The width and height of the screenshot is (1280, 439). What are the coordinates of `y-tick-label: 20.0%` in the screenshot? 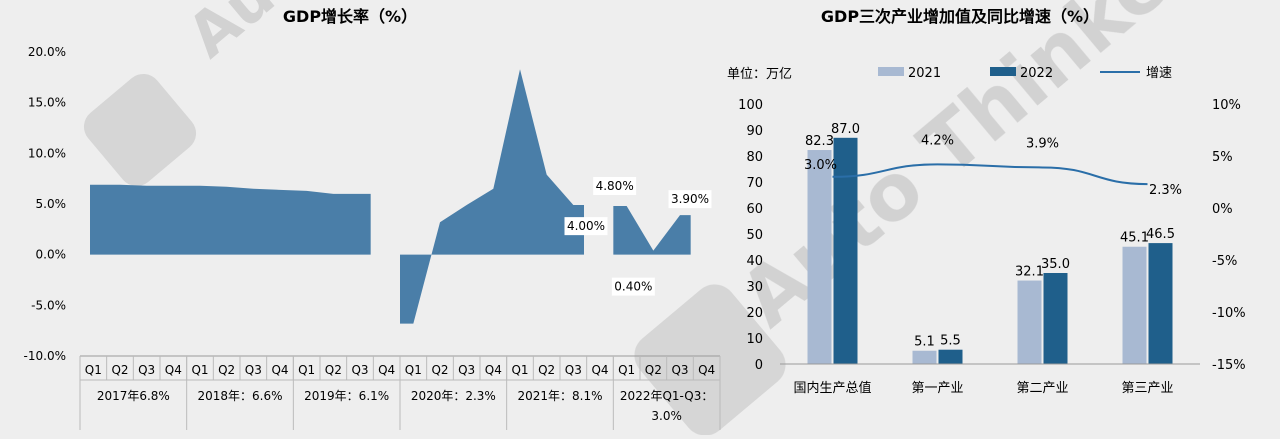 It's located at (47, 52).